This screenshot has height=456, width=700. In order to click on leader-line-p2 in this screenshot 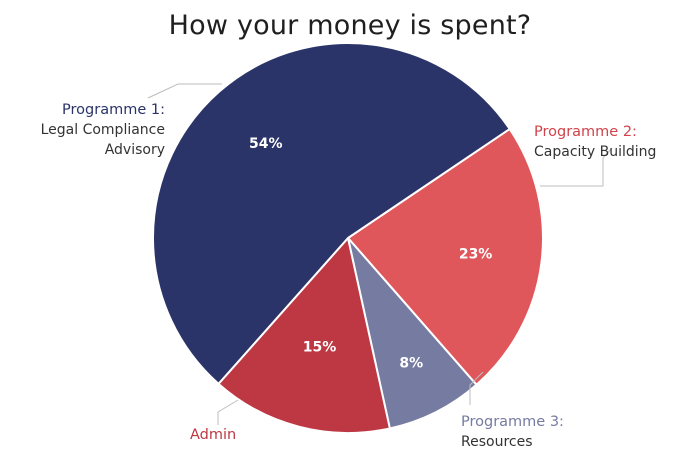, I will do `click(576, 167)`.